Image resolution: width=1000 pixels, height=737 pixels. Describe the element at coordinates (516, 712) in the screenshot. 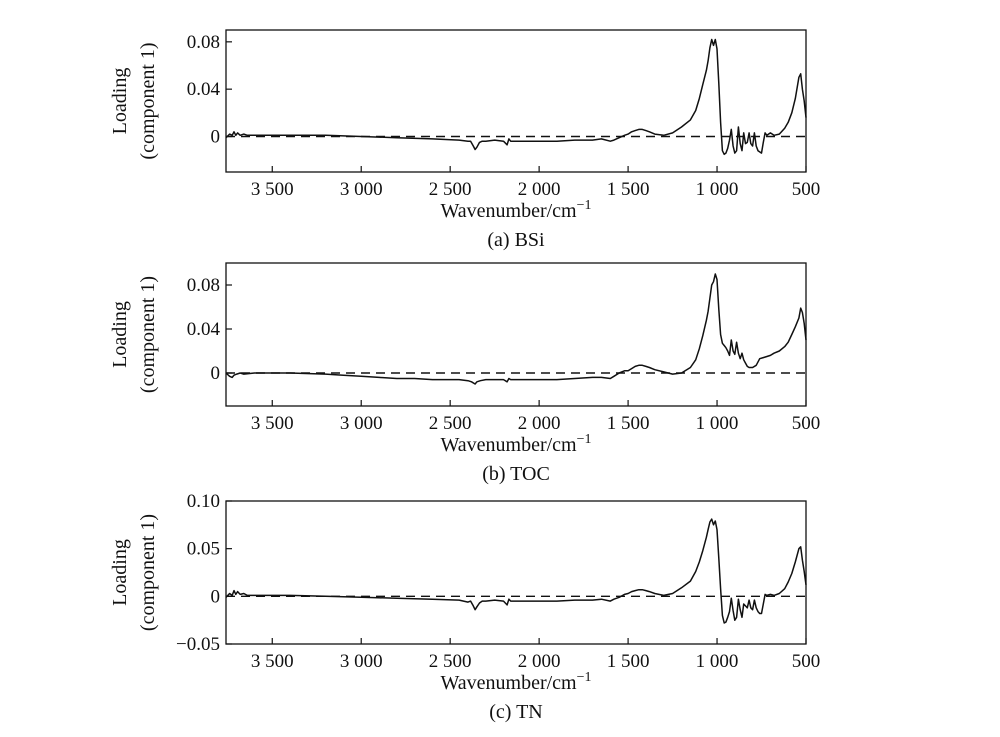

I see `panel-caption: (c) TN` at that location.